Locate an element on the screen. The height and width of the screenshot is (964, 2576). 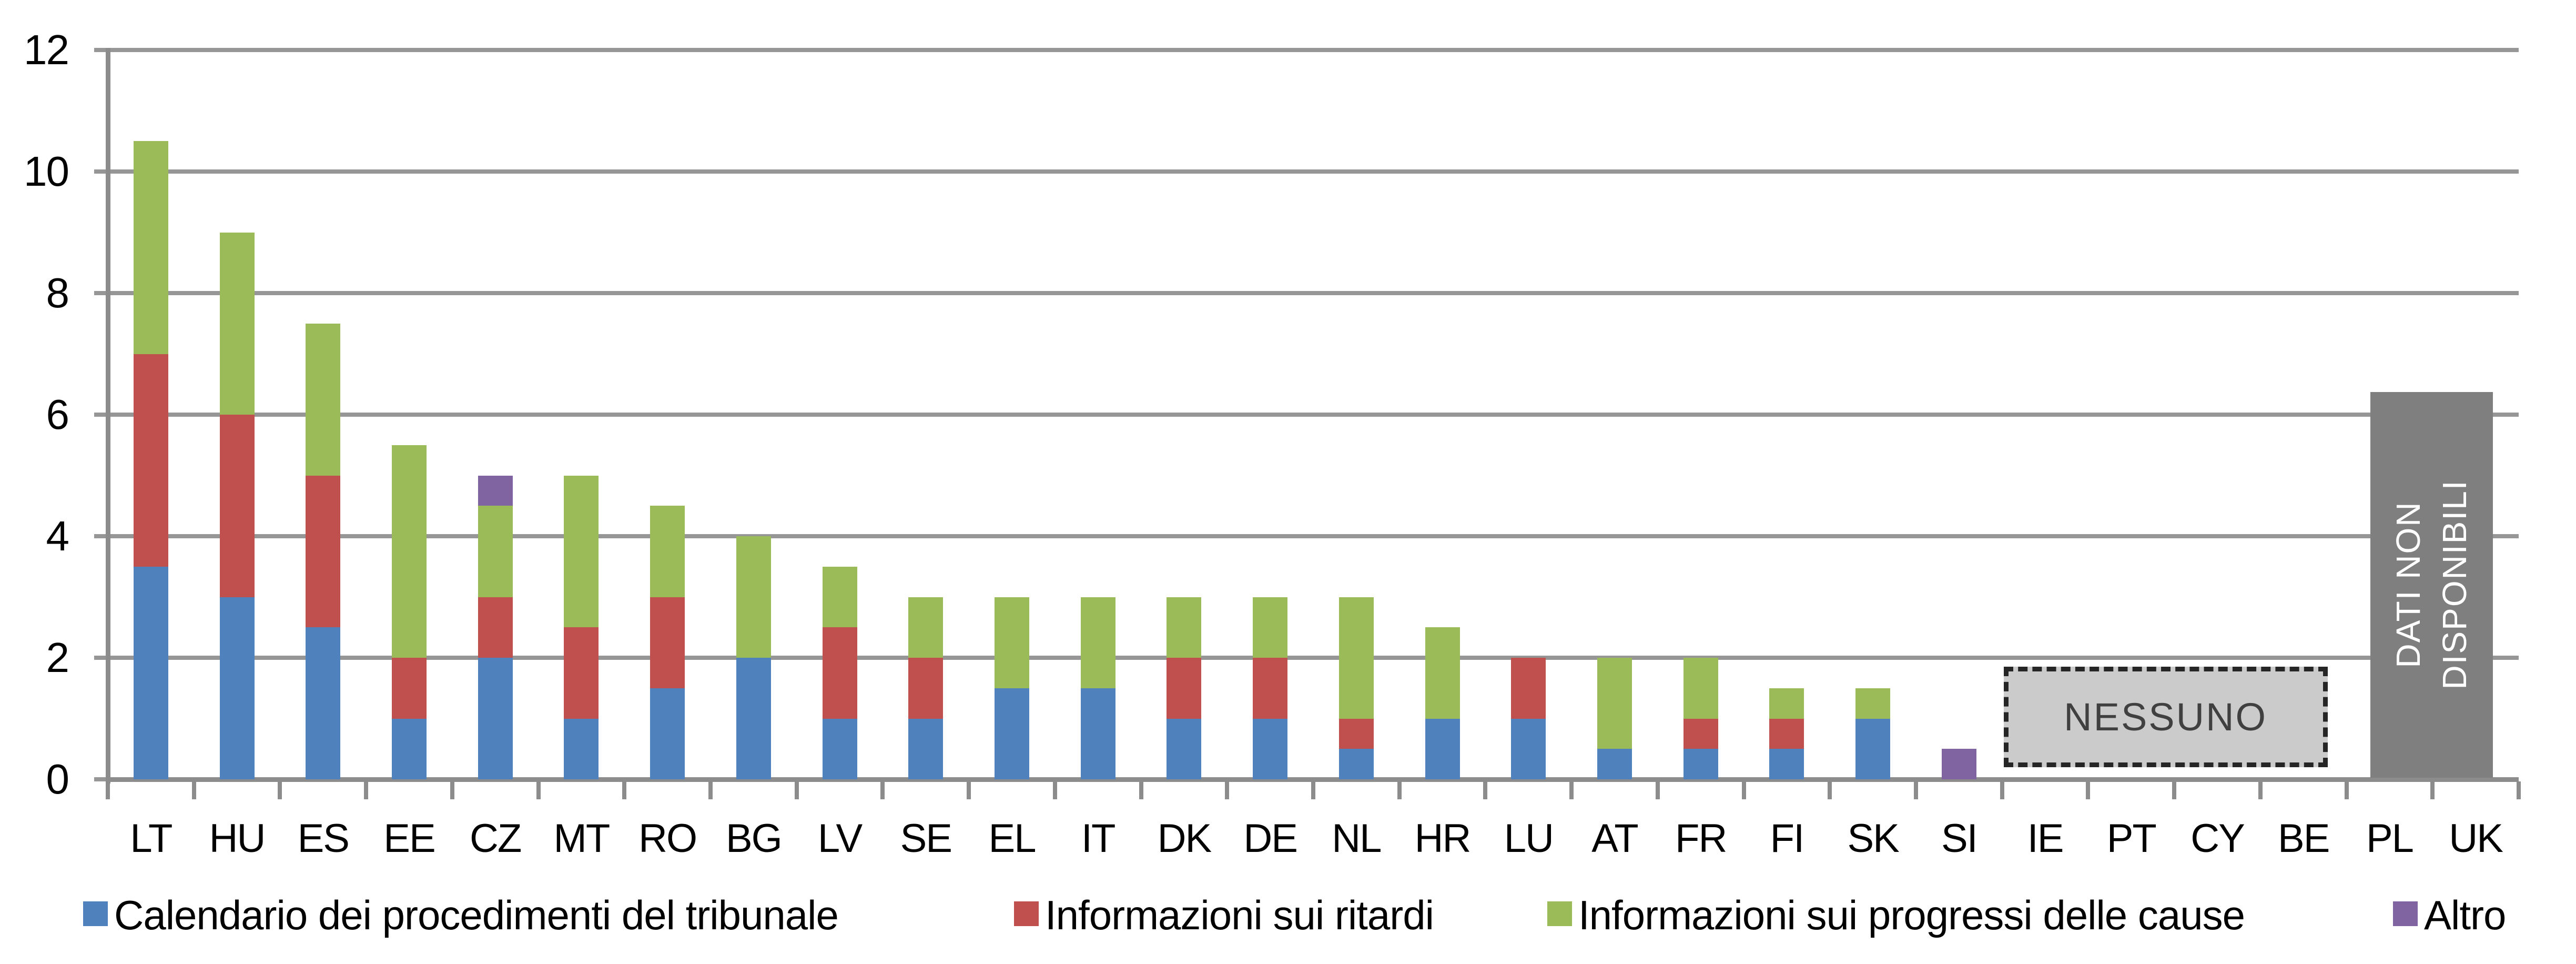
nessuno-label: NESSUNO is located at coordinates (2166, 717).